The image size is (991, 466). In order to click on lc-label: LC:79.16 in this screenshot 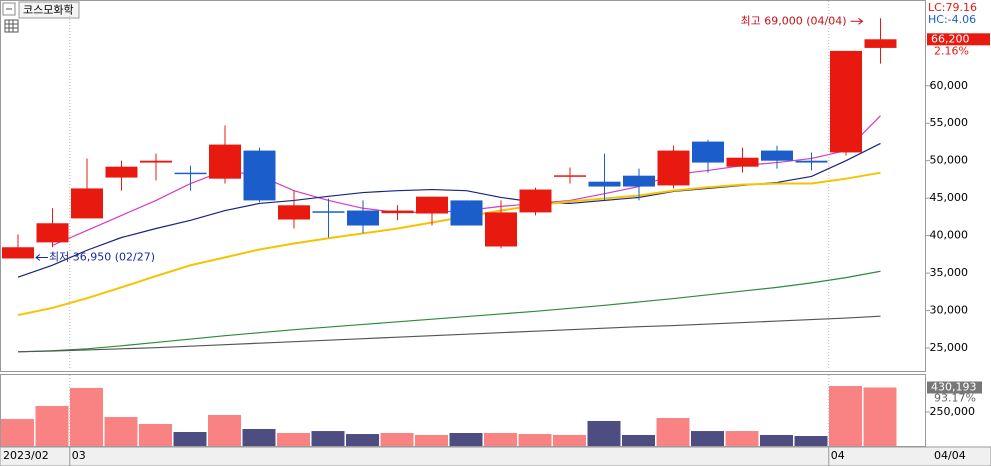, I will do `click(952, 7)`.